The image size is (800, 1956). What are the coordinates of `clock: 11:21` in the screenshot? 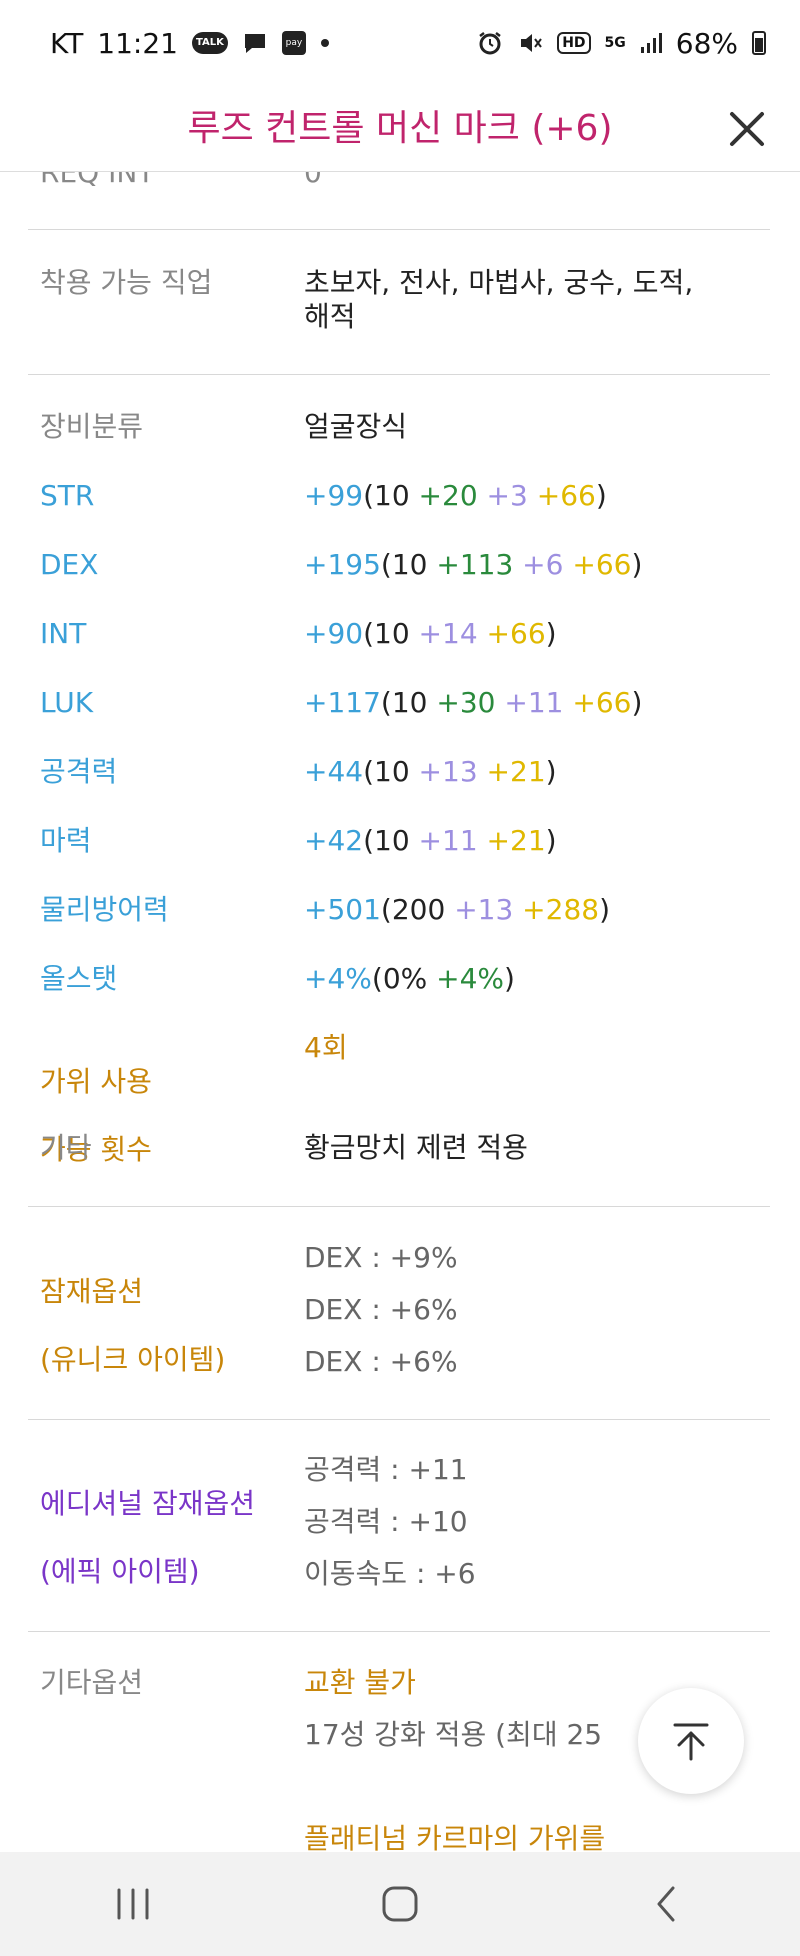 It's located at (137, 43).